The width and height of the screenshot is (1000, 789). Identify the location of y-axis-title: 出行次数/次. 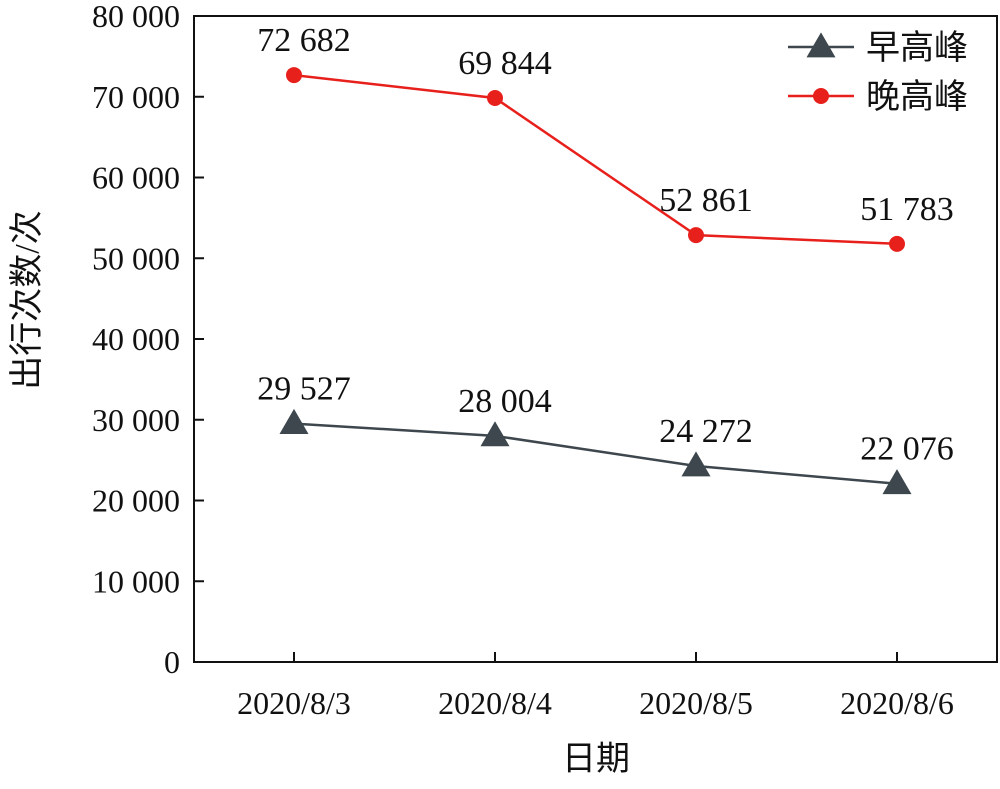
(27, 299).